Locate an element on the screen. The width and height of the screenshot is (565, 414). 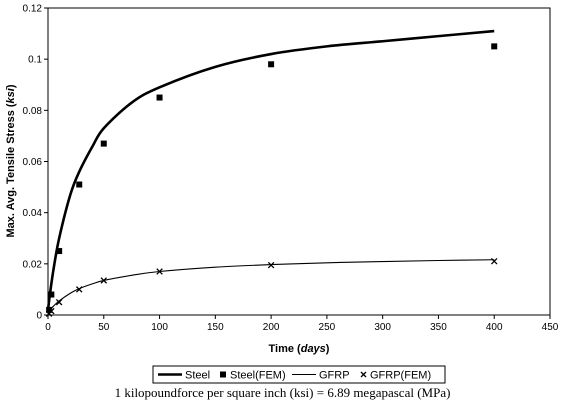
x-axis: 0 50 100 150 200 250 300 350 400 450 is located at coordinates (302, 324).